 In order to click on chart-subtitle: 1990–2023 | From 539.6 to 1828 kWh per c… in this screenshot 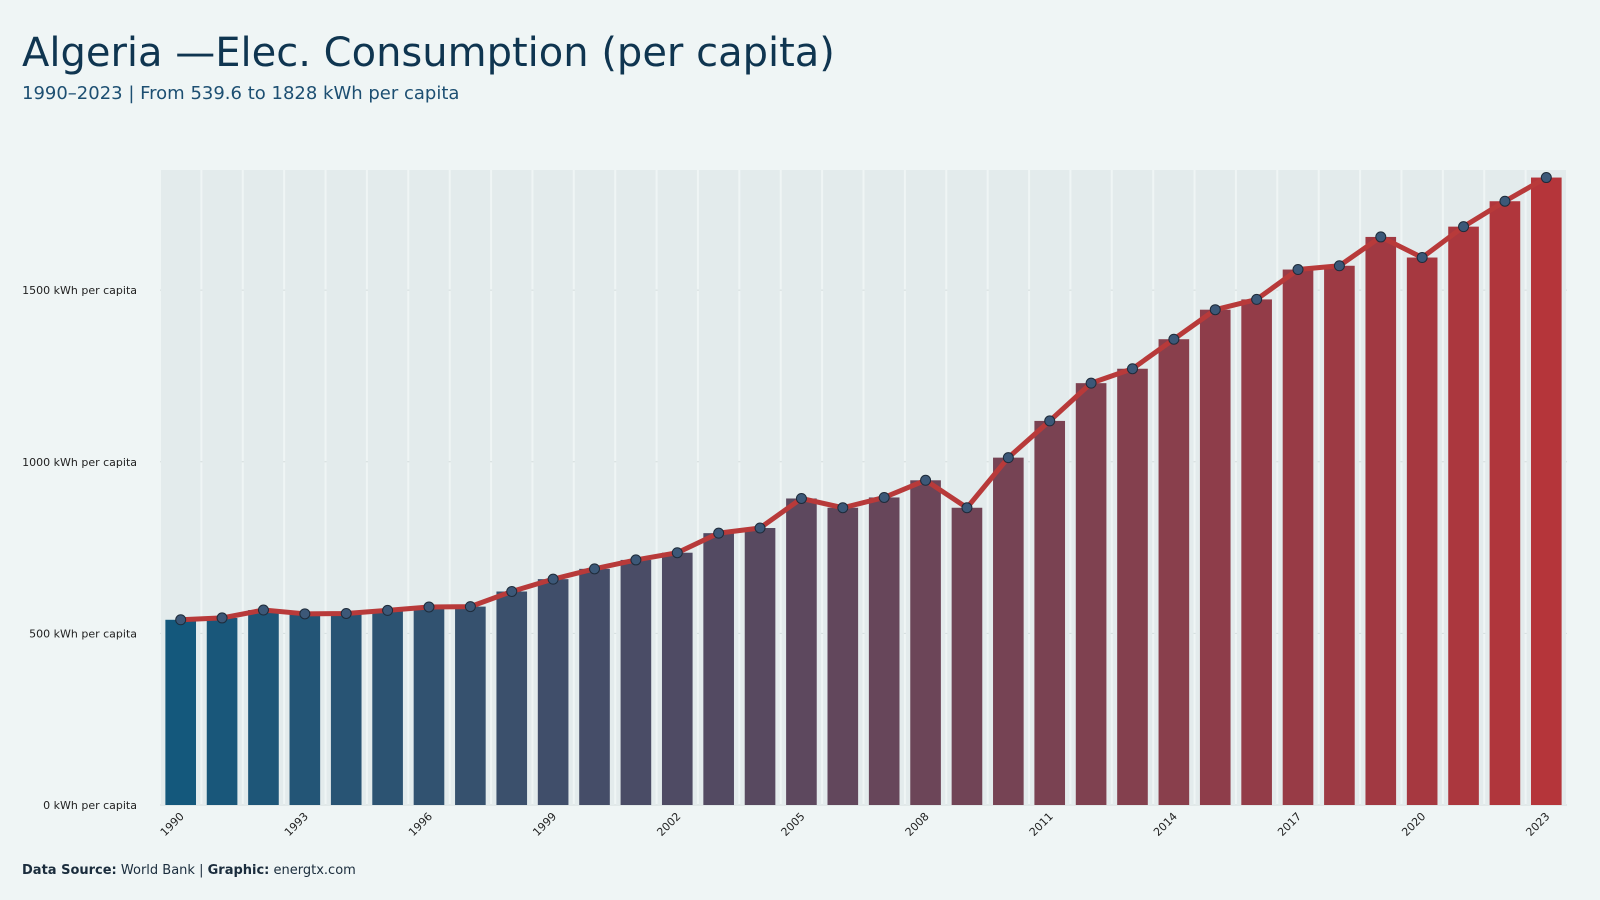, I will do `click(240, 93)`.